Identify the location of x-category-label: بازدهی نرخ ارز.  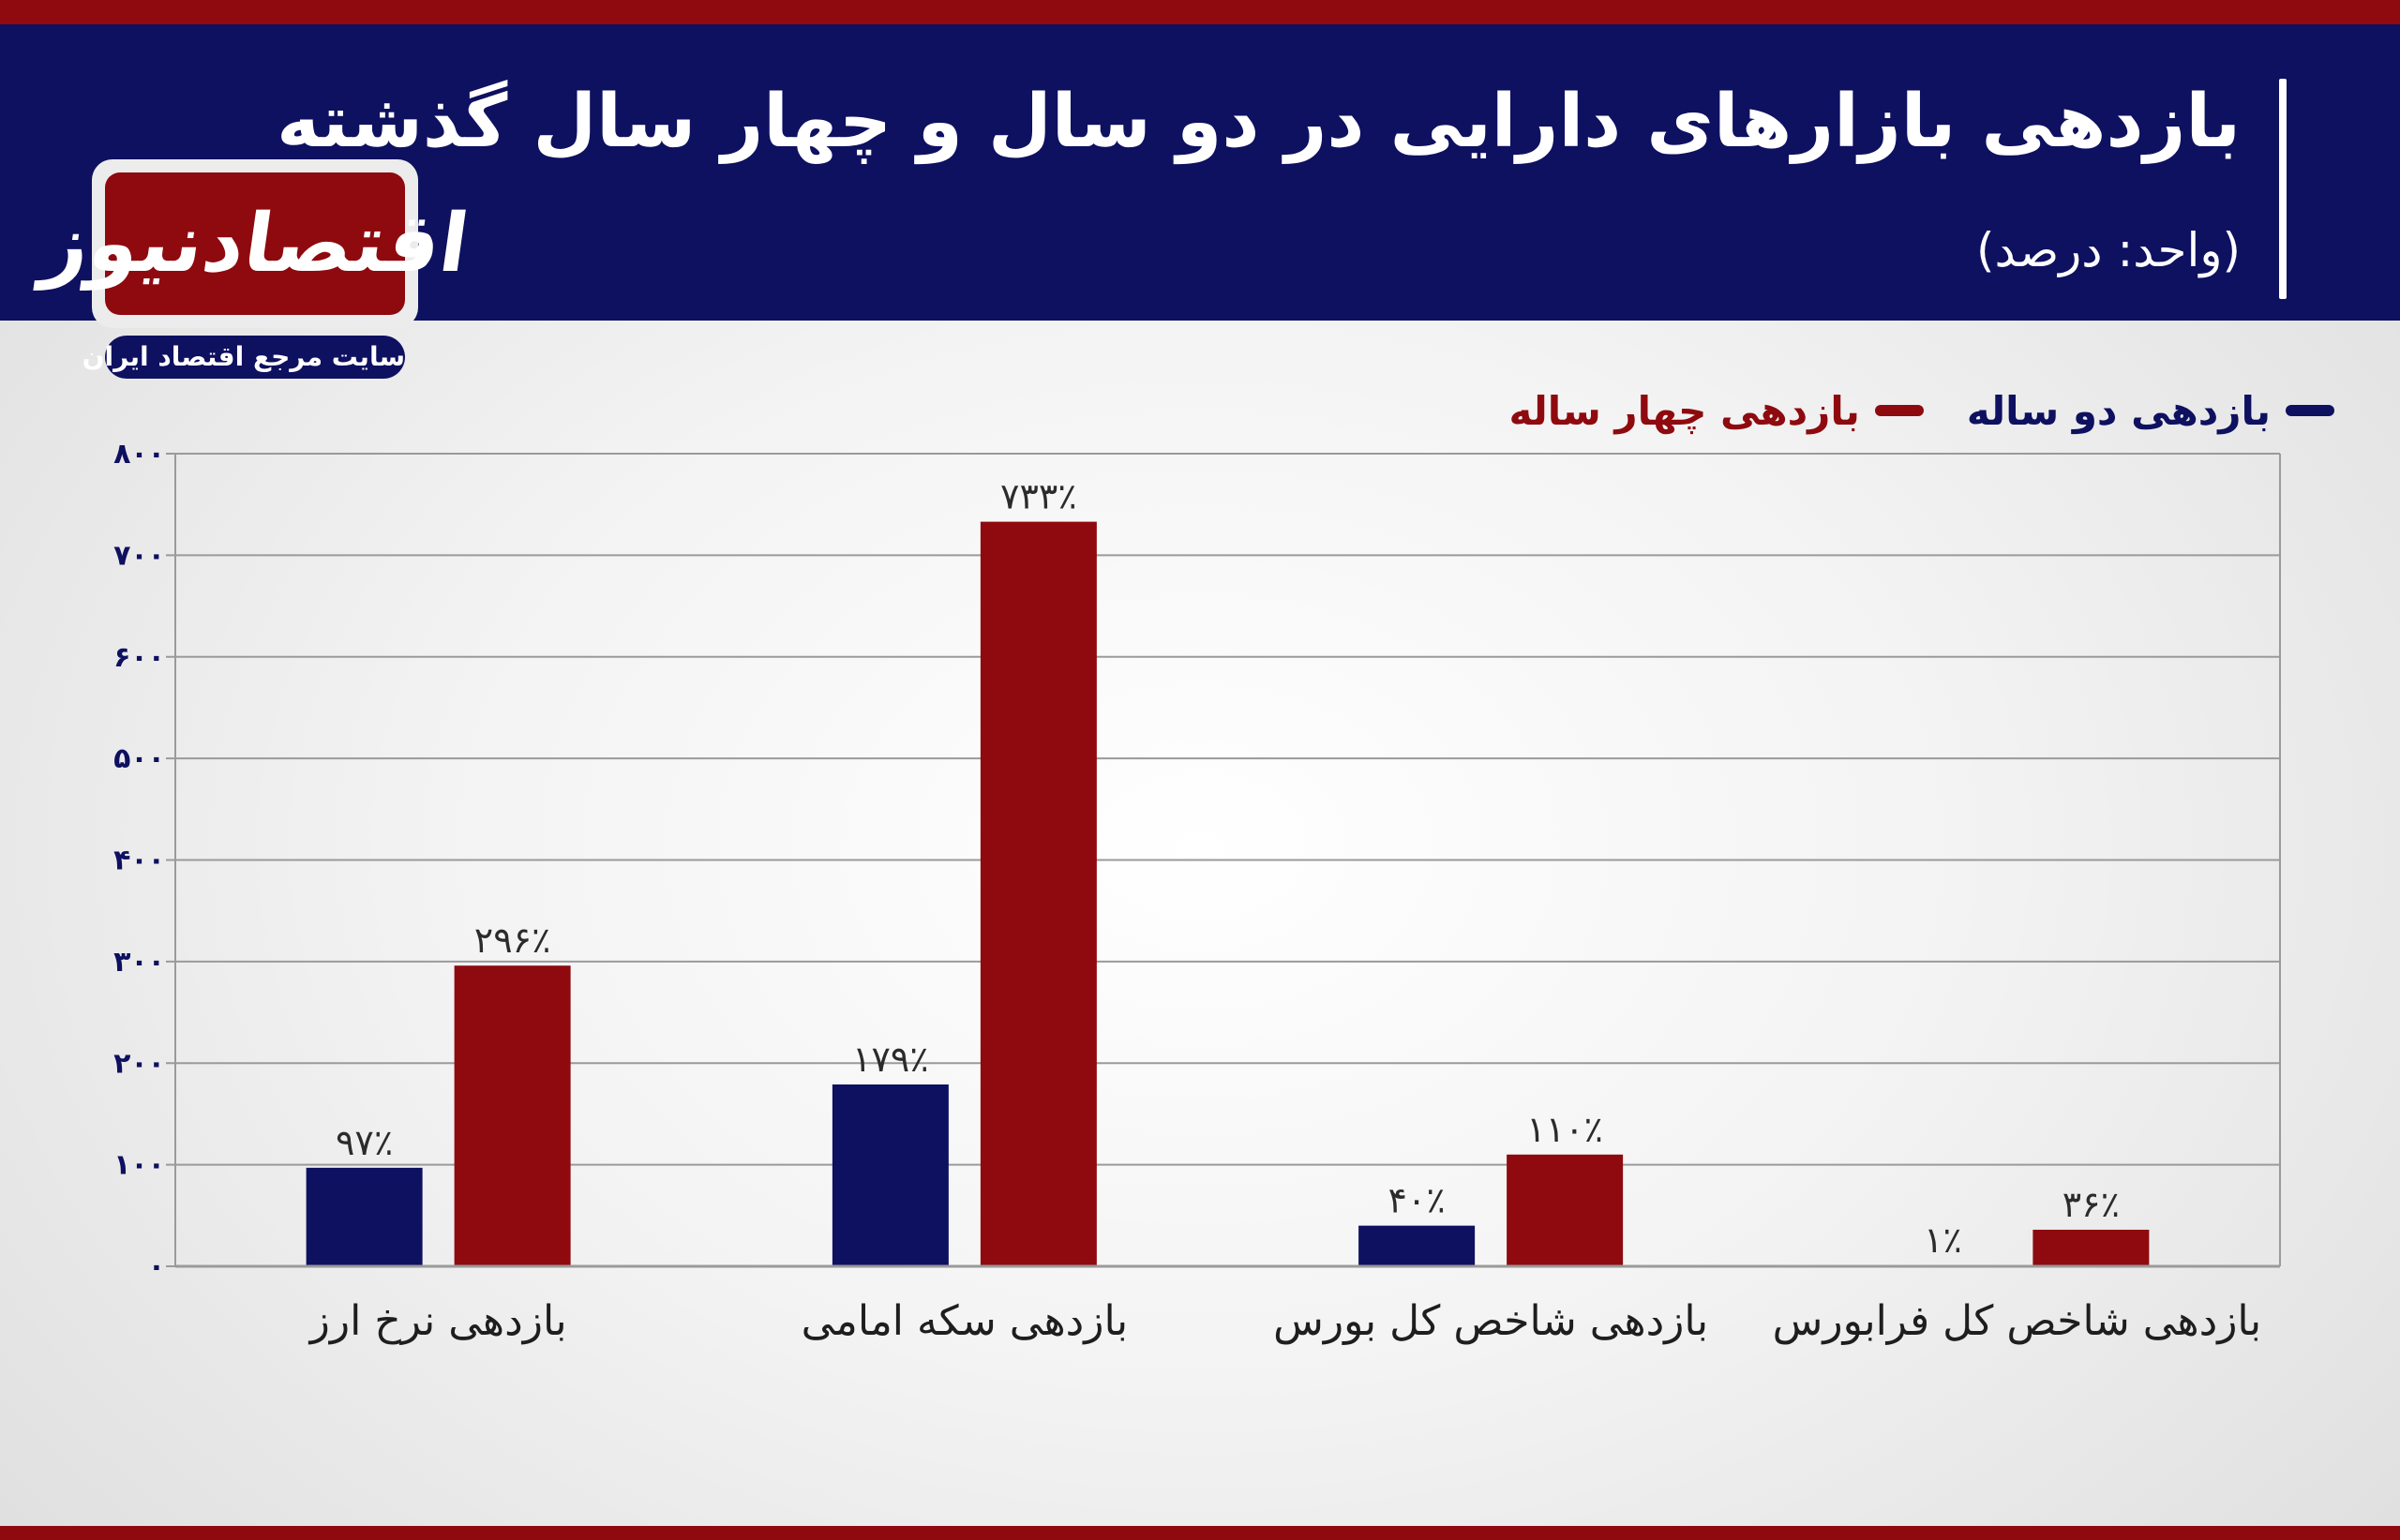
(437, 1321).